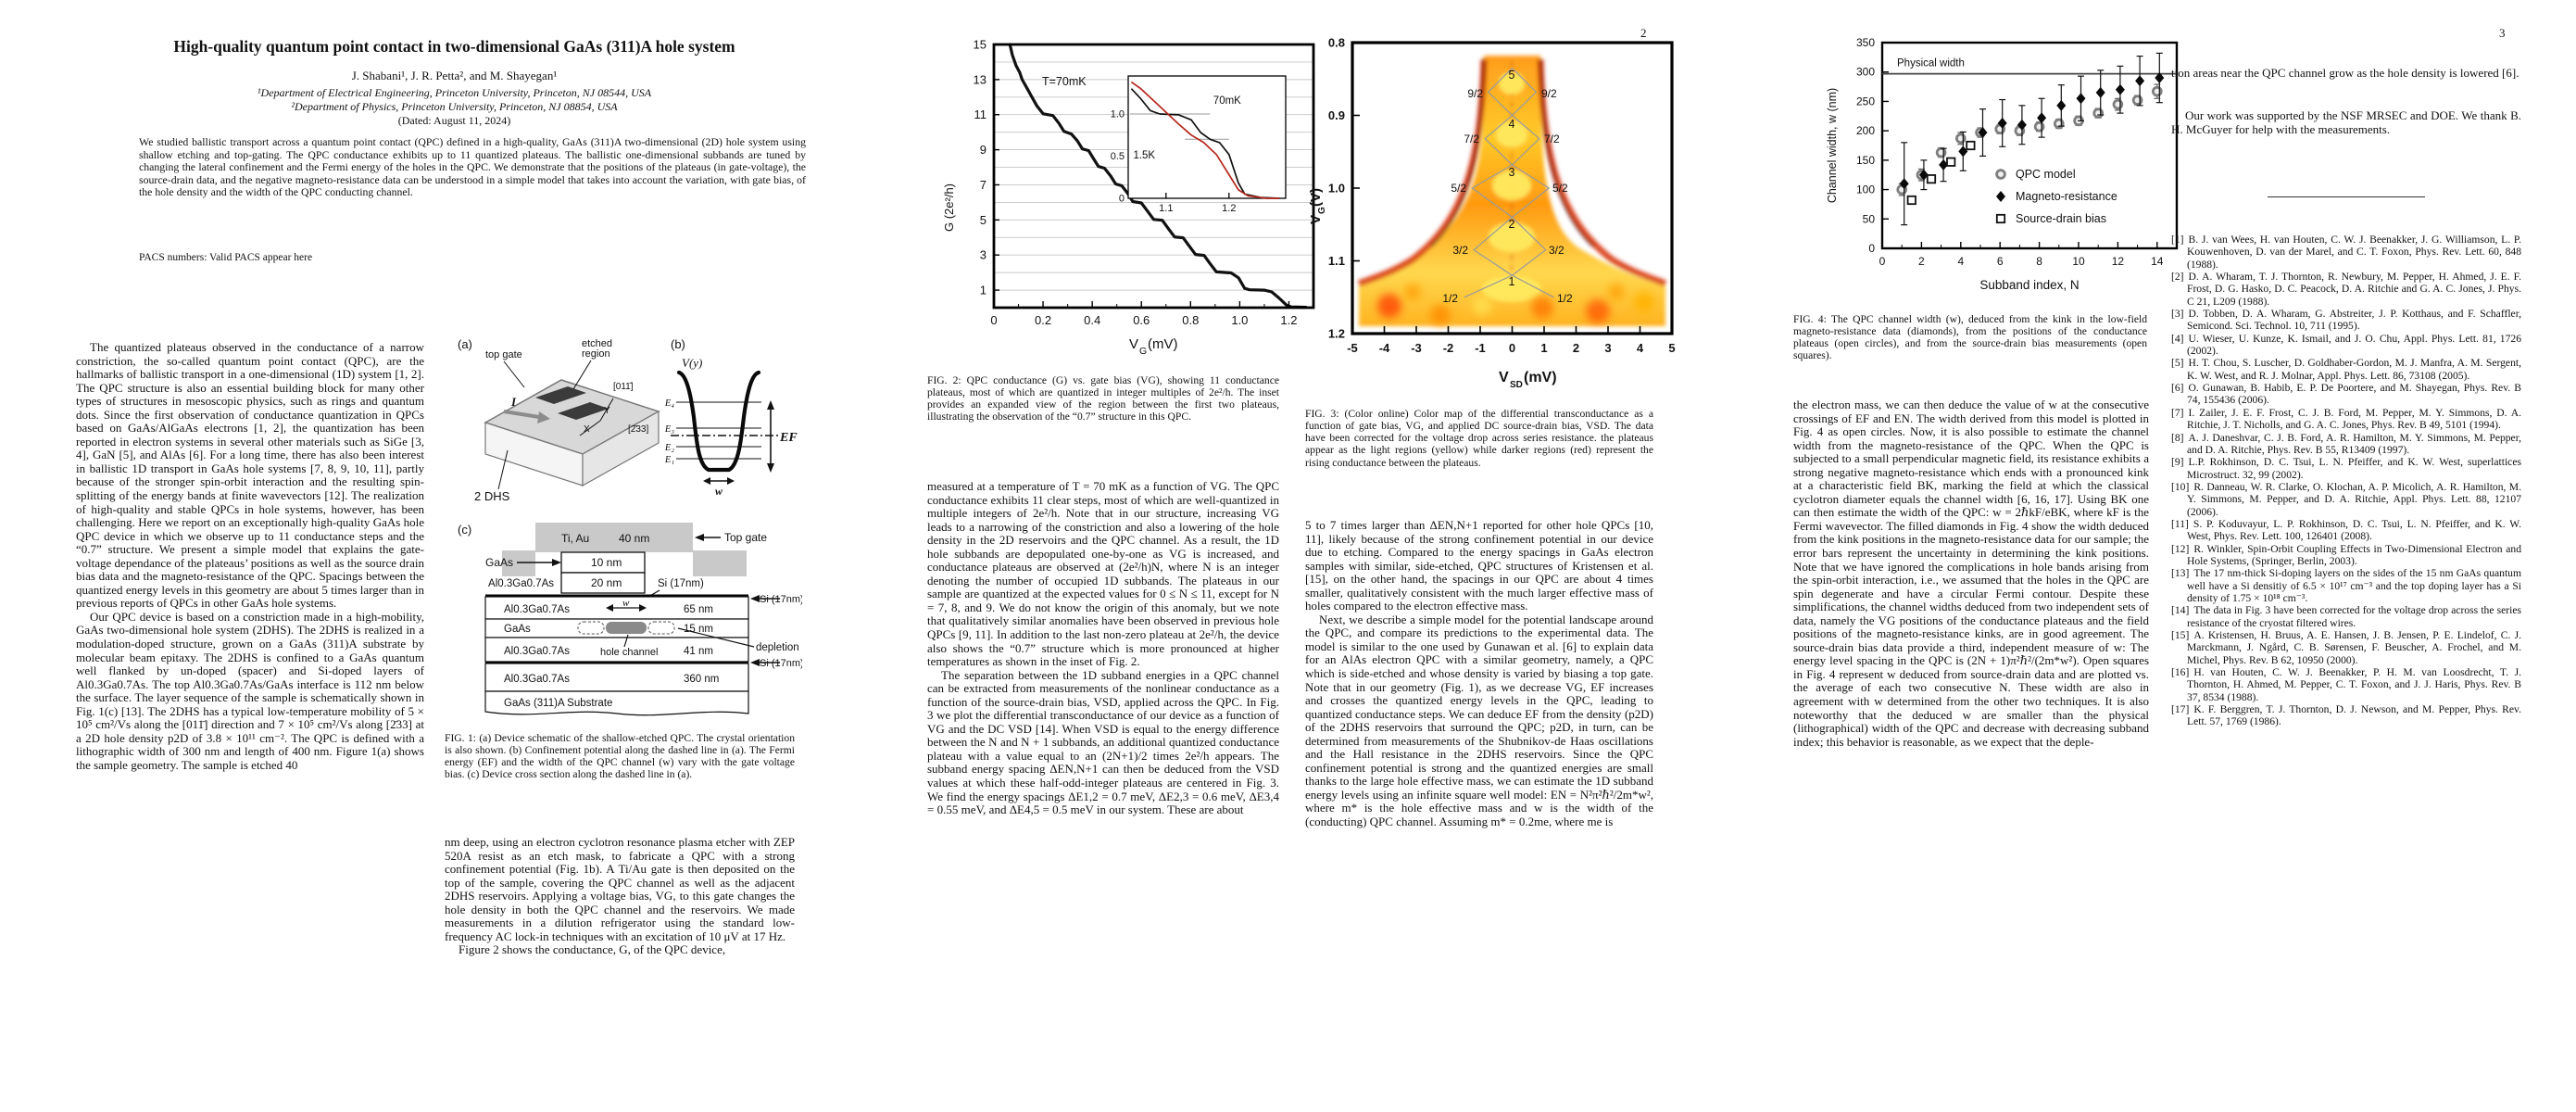 The height and width of the screenshot is (1112, 2576). Describe the element at coordinates (1229, 208) in the screenshot. I see `fig2-inset-x-tick-label: 1.2` at that location.